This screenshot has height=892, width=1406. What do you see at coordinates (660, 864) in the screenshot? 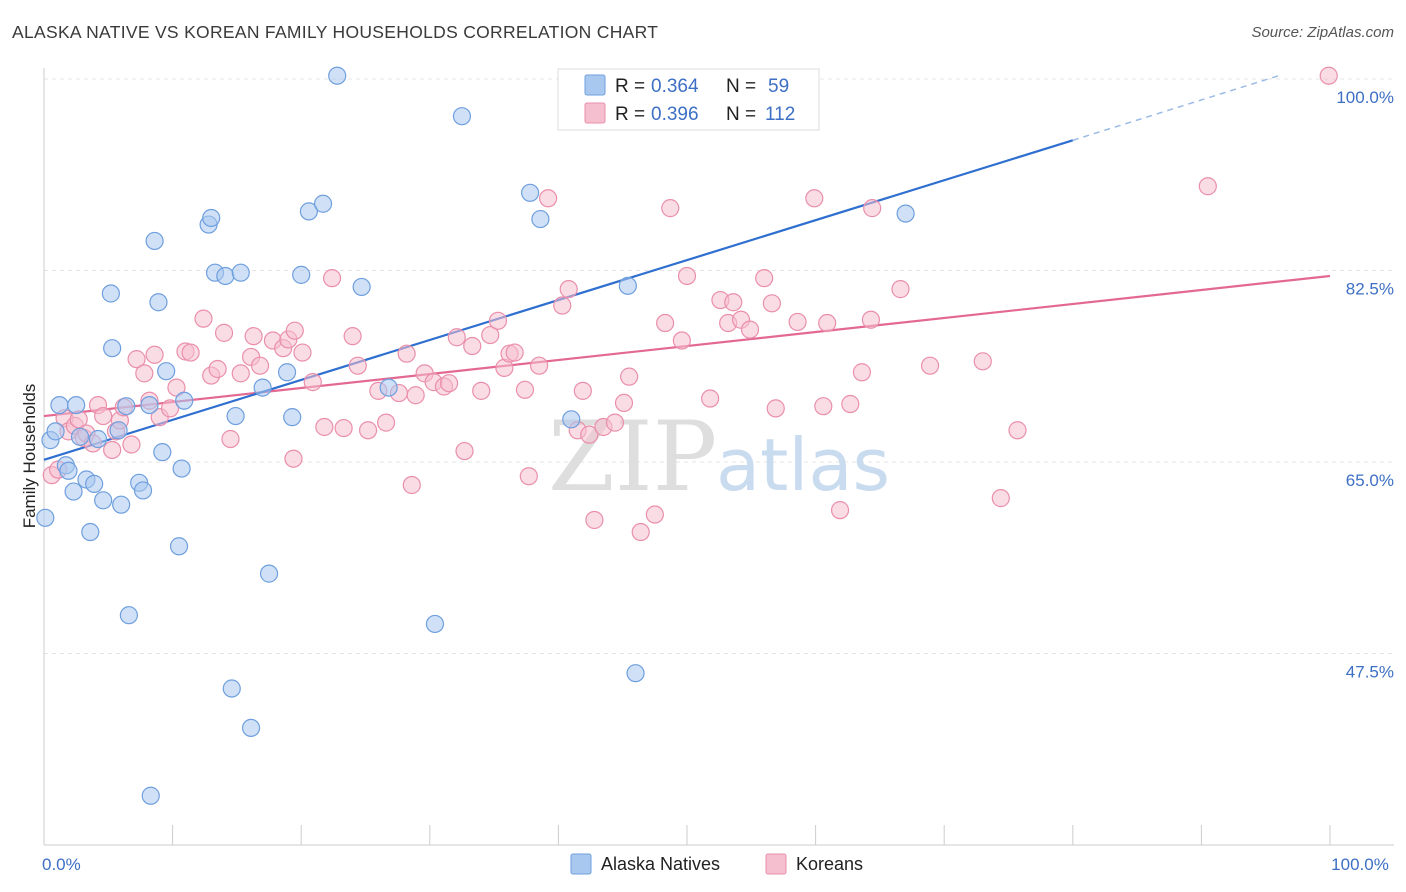
I see `bottom-legend-alaska: Alaska Natives` at bounding box center [660, 864].